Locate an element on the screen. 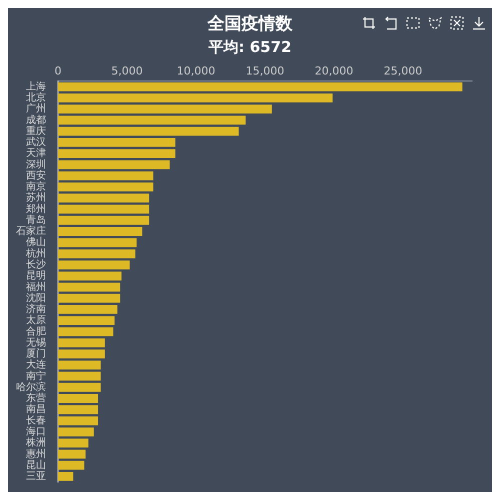 The width and height of the screenshot is (500, 500). y-tick-label: 天津 is located at coordinates (36, 153).